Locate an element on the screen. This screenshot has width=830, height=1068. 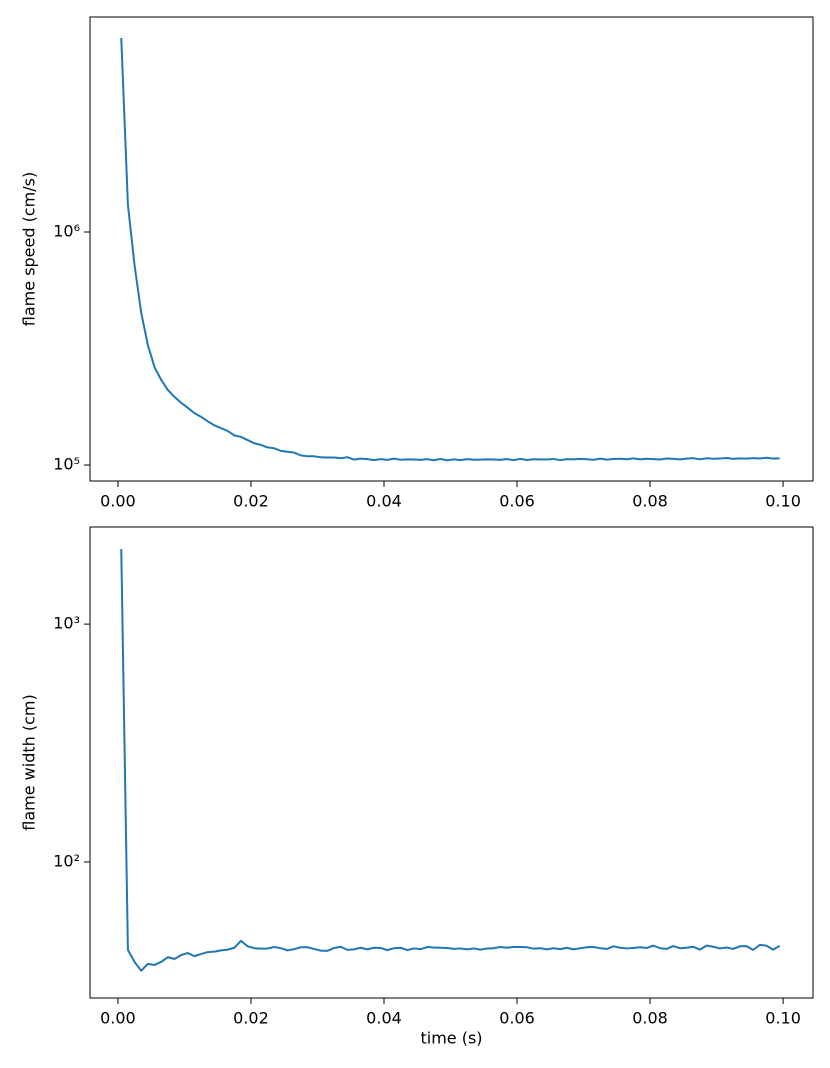
y-tick-label: 10⁶ is located at coordinates (66, 231).